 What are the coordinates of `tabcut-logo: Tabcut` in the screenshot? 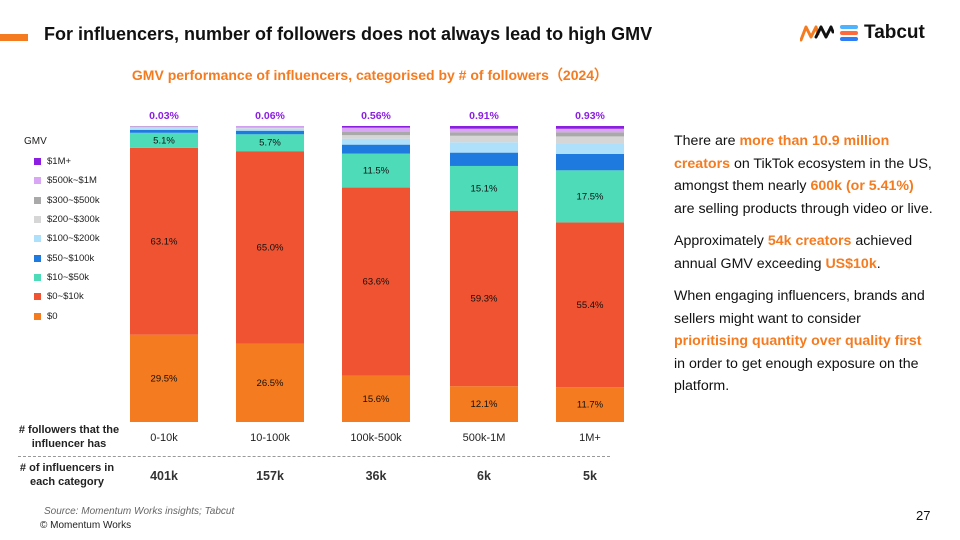 It's located at (862, 33).